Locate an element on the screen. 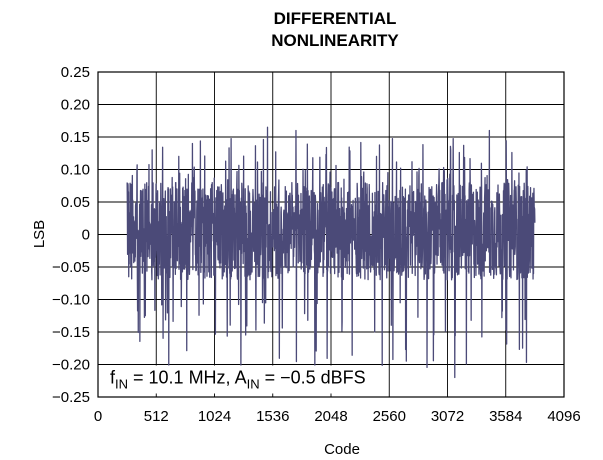  x-tick-label: 1024 is located at coordinates (214, 416).